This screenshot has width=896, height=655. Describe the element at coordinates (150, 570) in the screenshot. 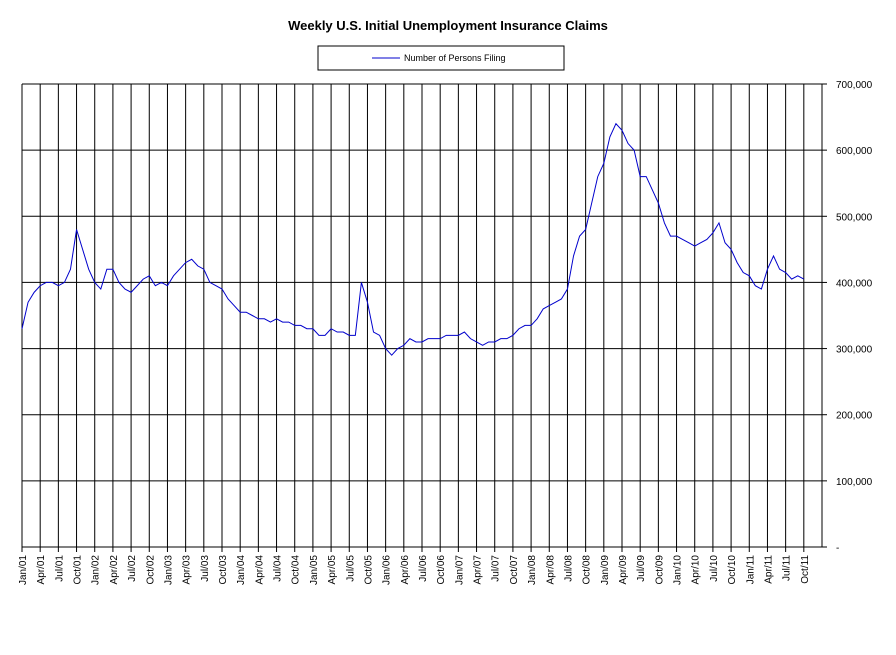

I see `x-tick-label: Oct/02` at that location.